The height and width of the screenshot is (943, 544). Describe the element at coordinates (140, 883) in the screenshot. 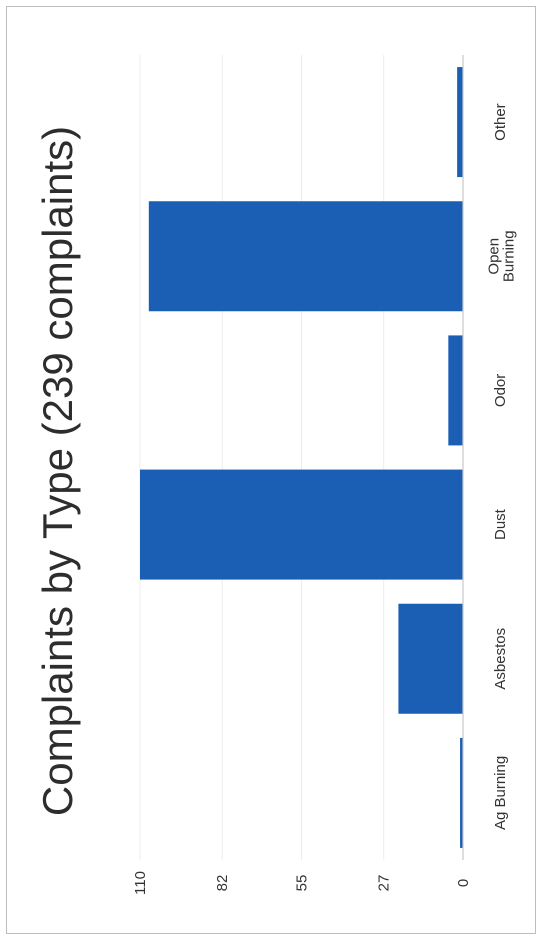

I see `y-tick-label: 110` at that location.